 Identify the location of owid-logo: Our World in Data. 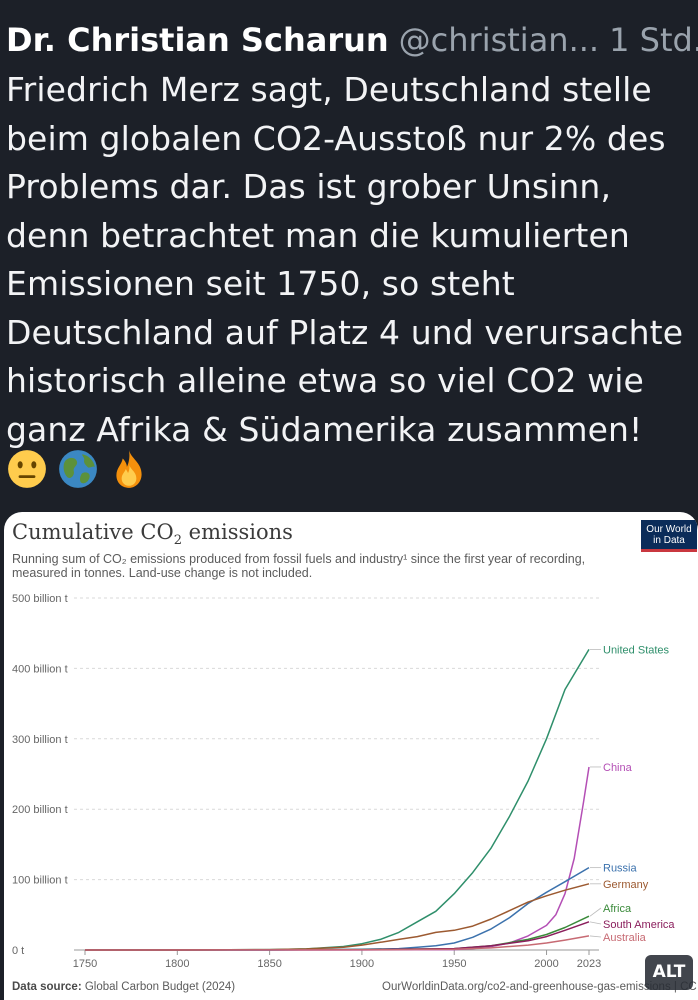
(669, 536).